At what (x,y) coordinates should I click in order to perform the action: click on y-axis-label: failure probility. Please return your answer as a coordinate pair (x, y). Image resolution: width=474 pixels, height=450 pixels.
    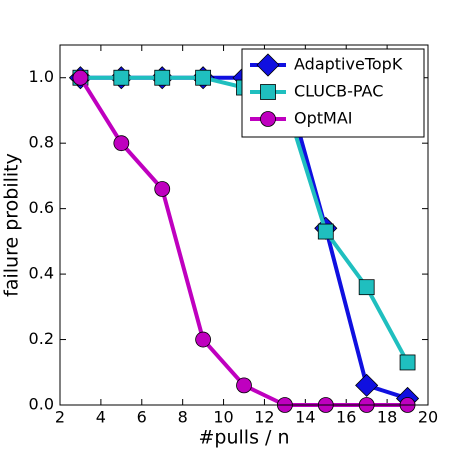
    Looking at the image, I should click on (12, 225).